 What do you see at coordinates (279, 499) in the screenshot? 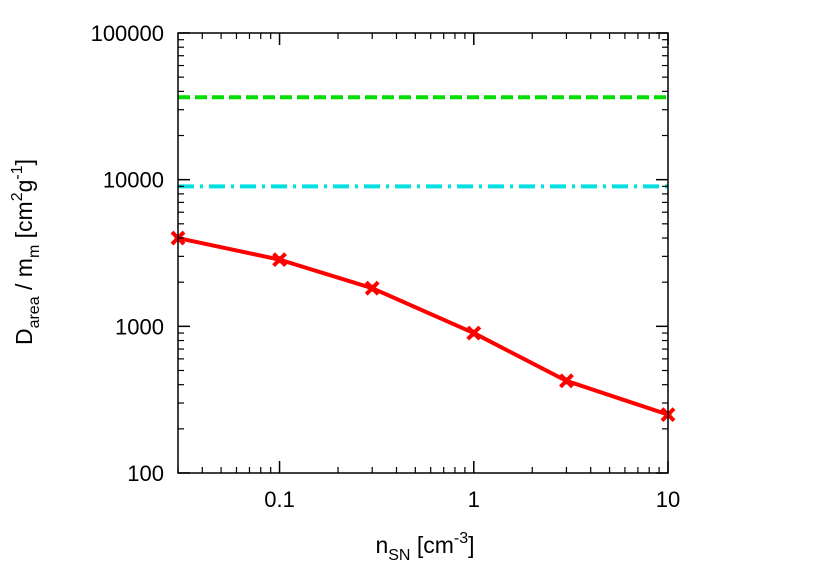
I see `x-tick-label: 0.1` at bounding box center [279, 499].